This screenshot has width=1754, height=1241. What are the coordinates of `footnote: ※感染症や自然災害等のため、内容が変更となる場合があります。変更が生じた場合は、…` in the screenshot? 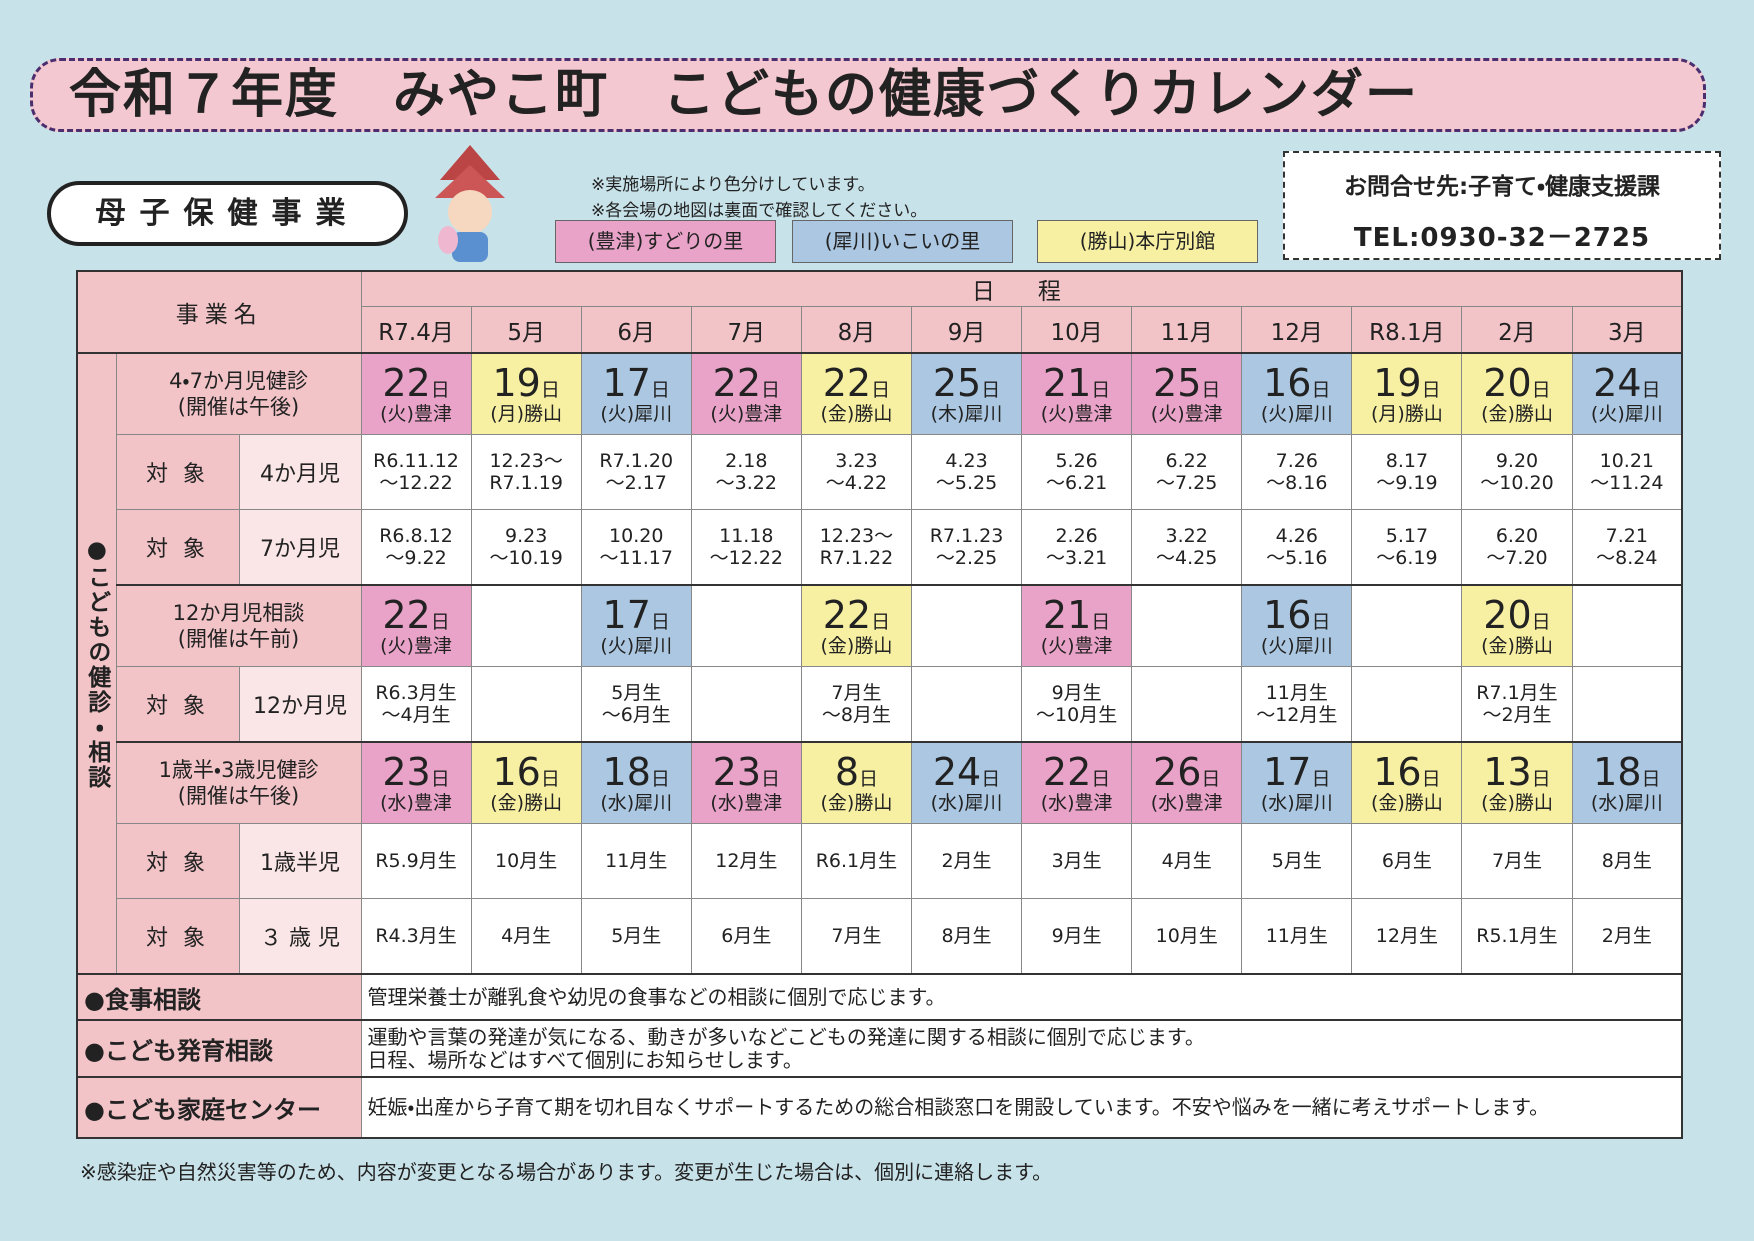 It's located at (566, 1172).